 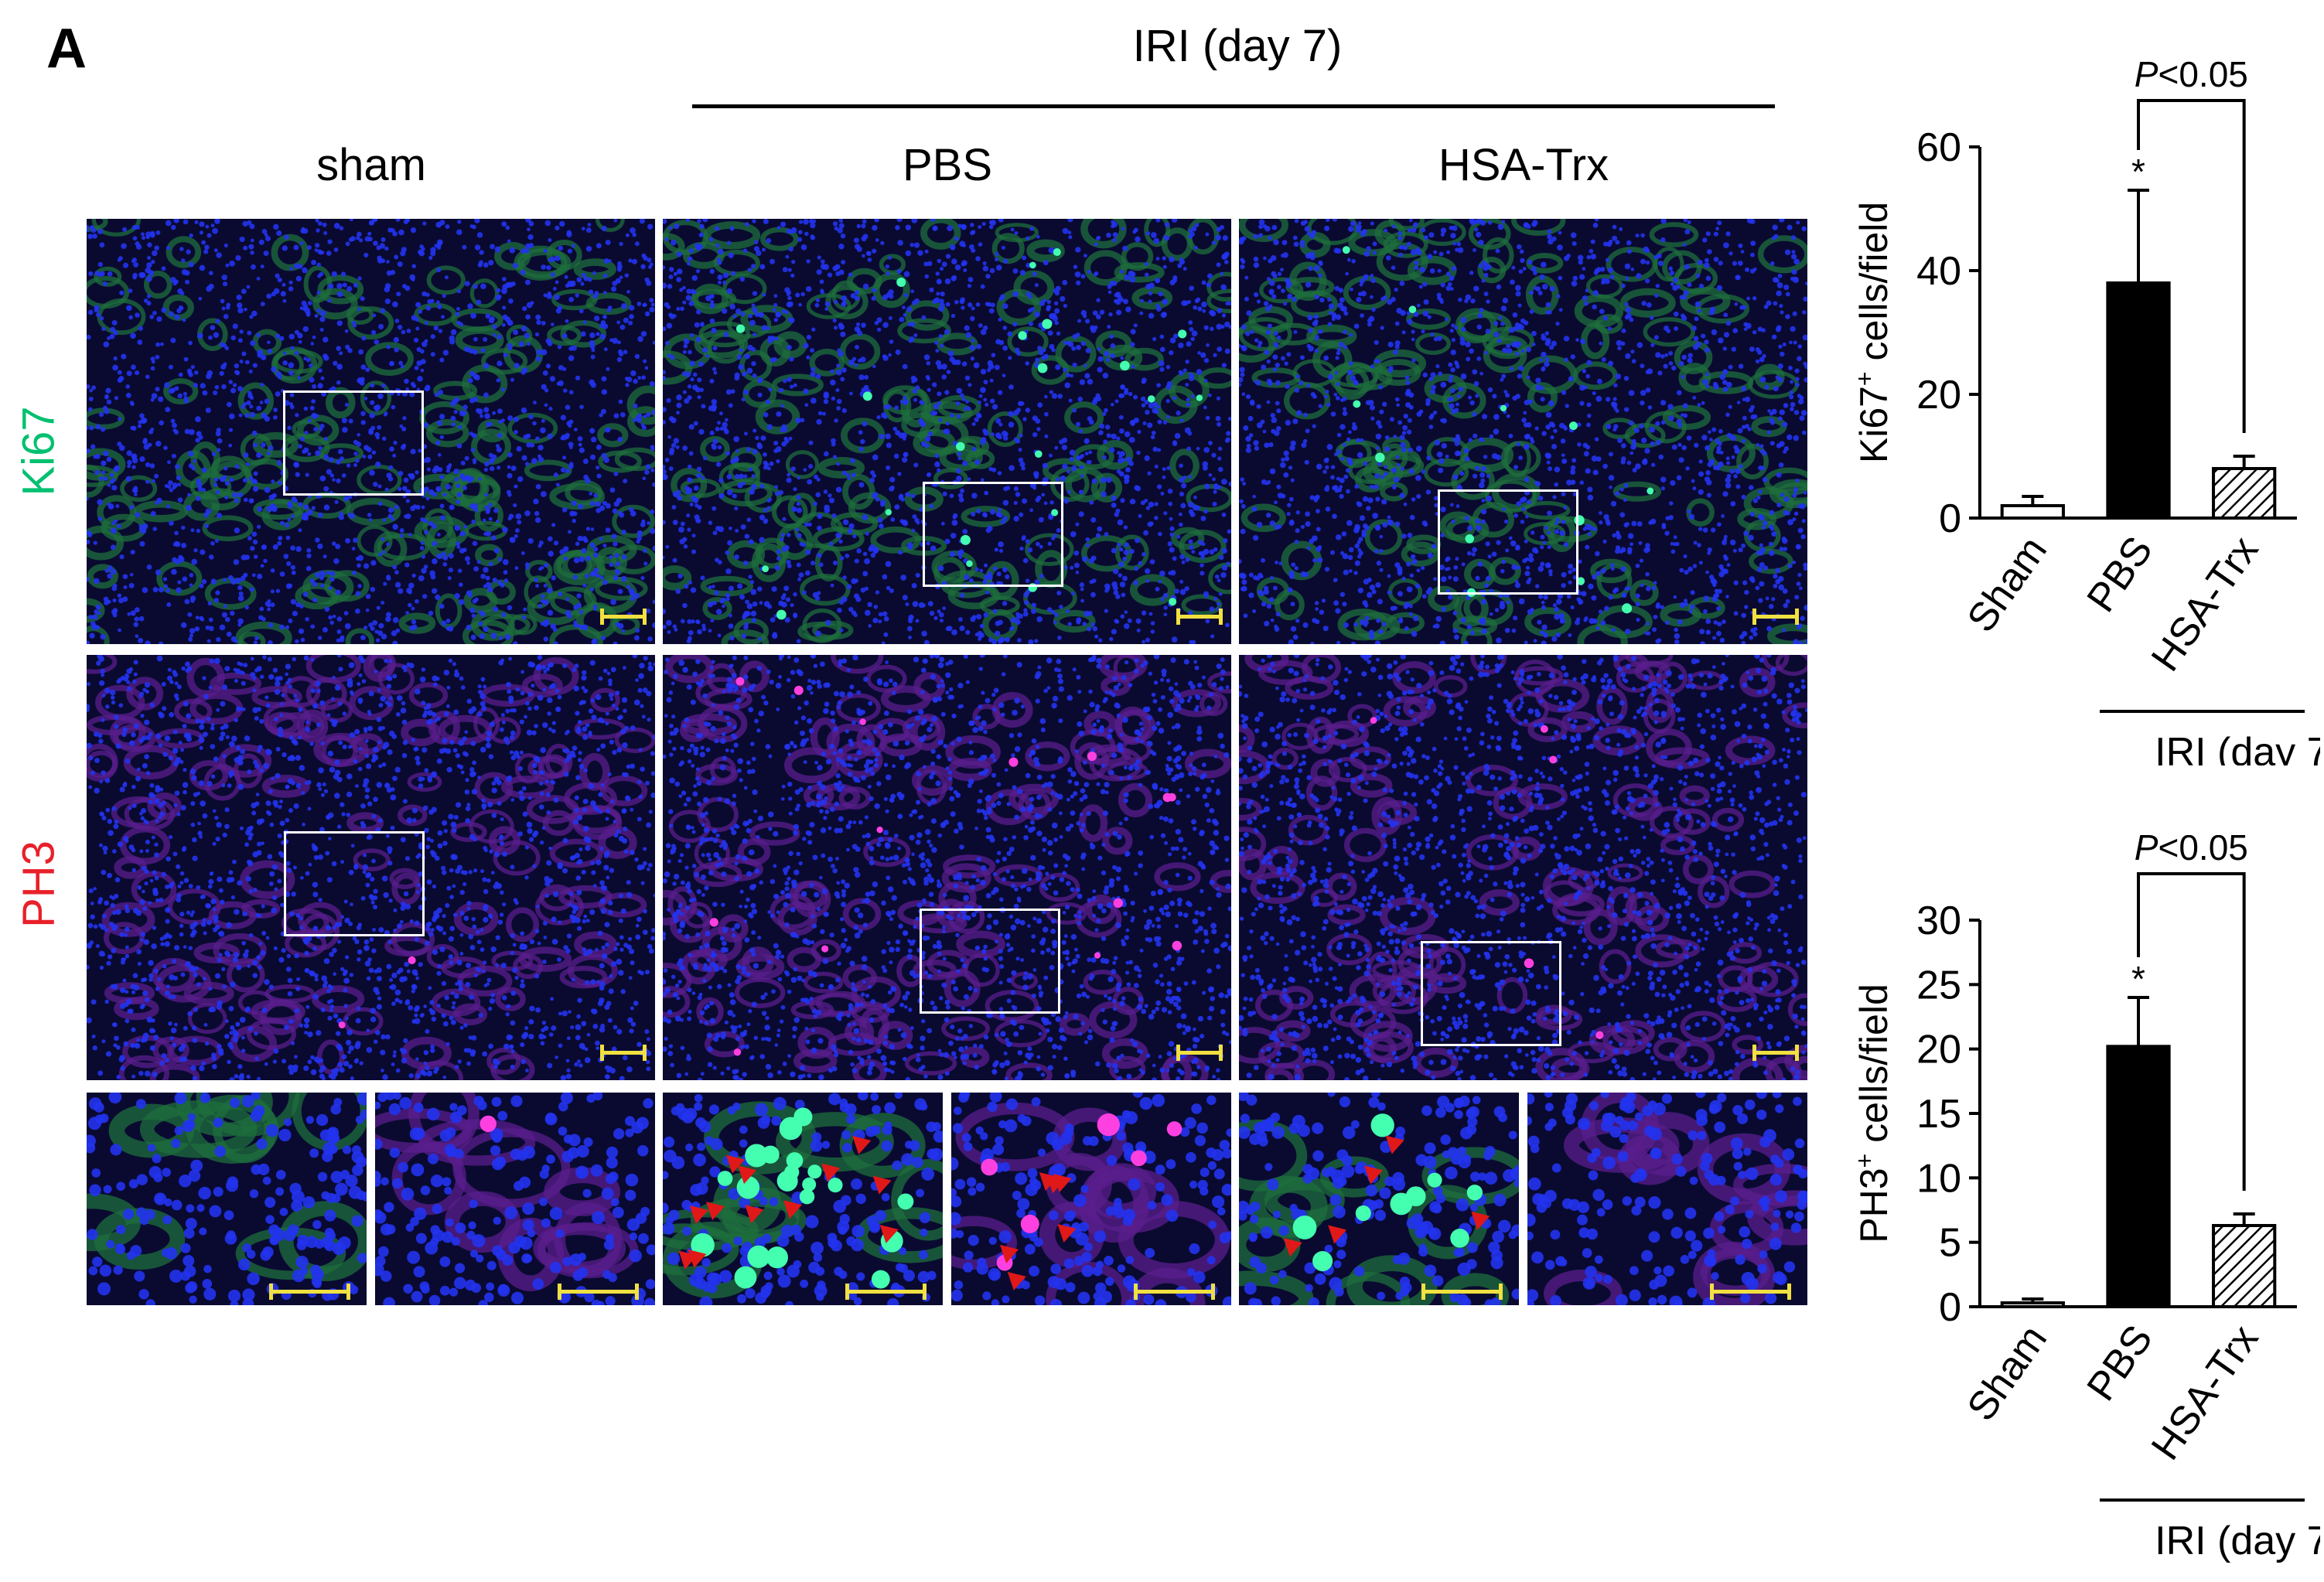 I want to click on micrograph-ph3-pbs, so click(x=947, y=867).